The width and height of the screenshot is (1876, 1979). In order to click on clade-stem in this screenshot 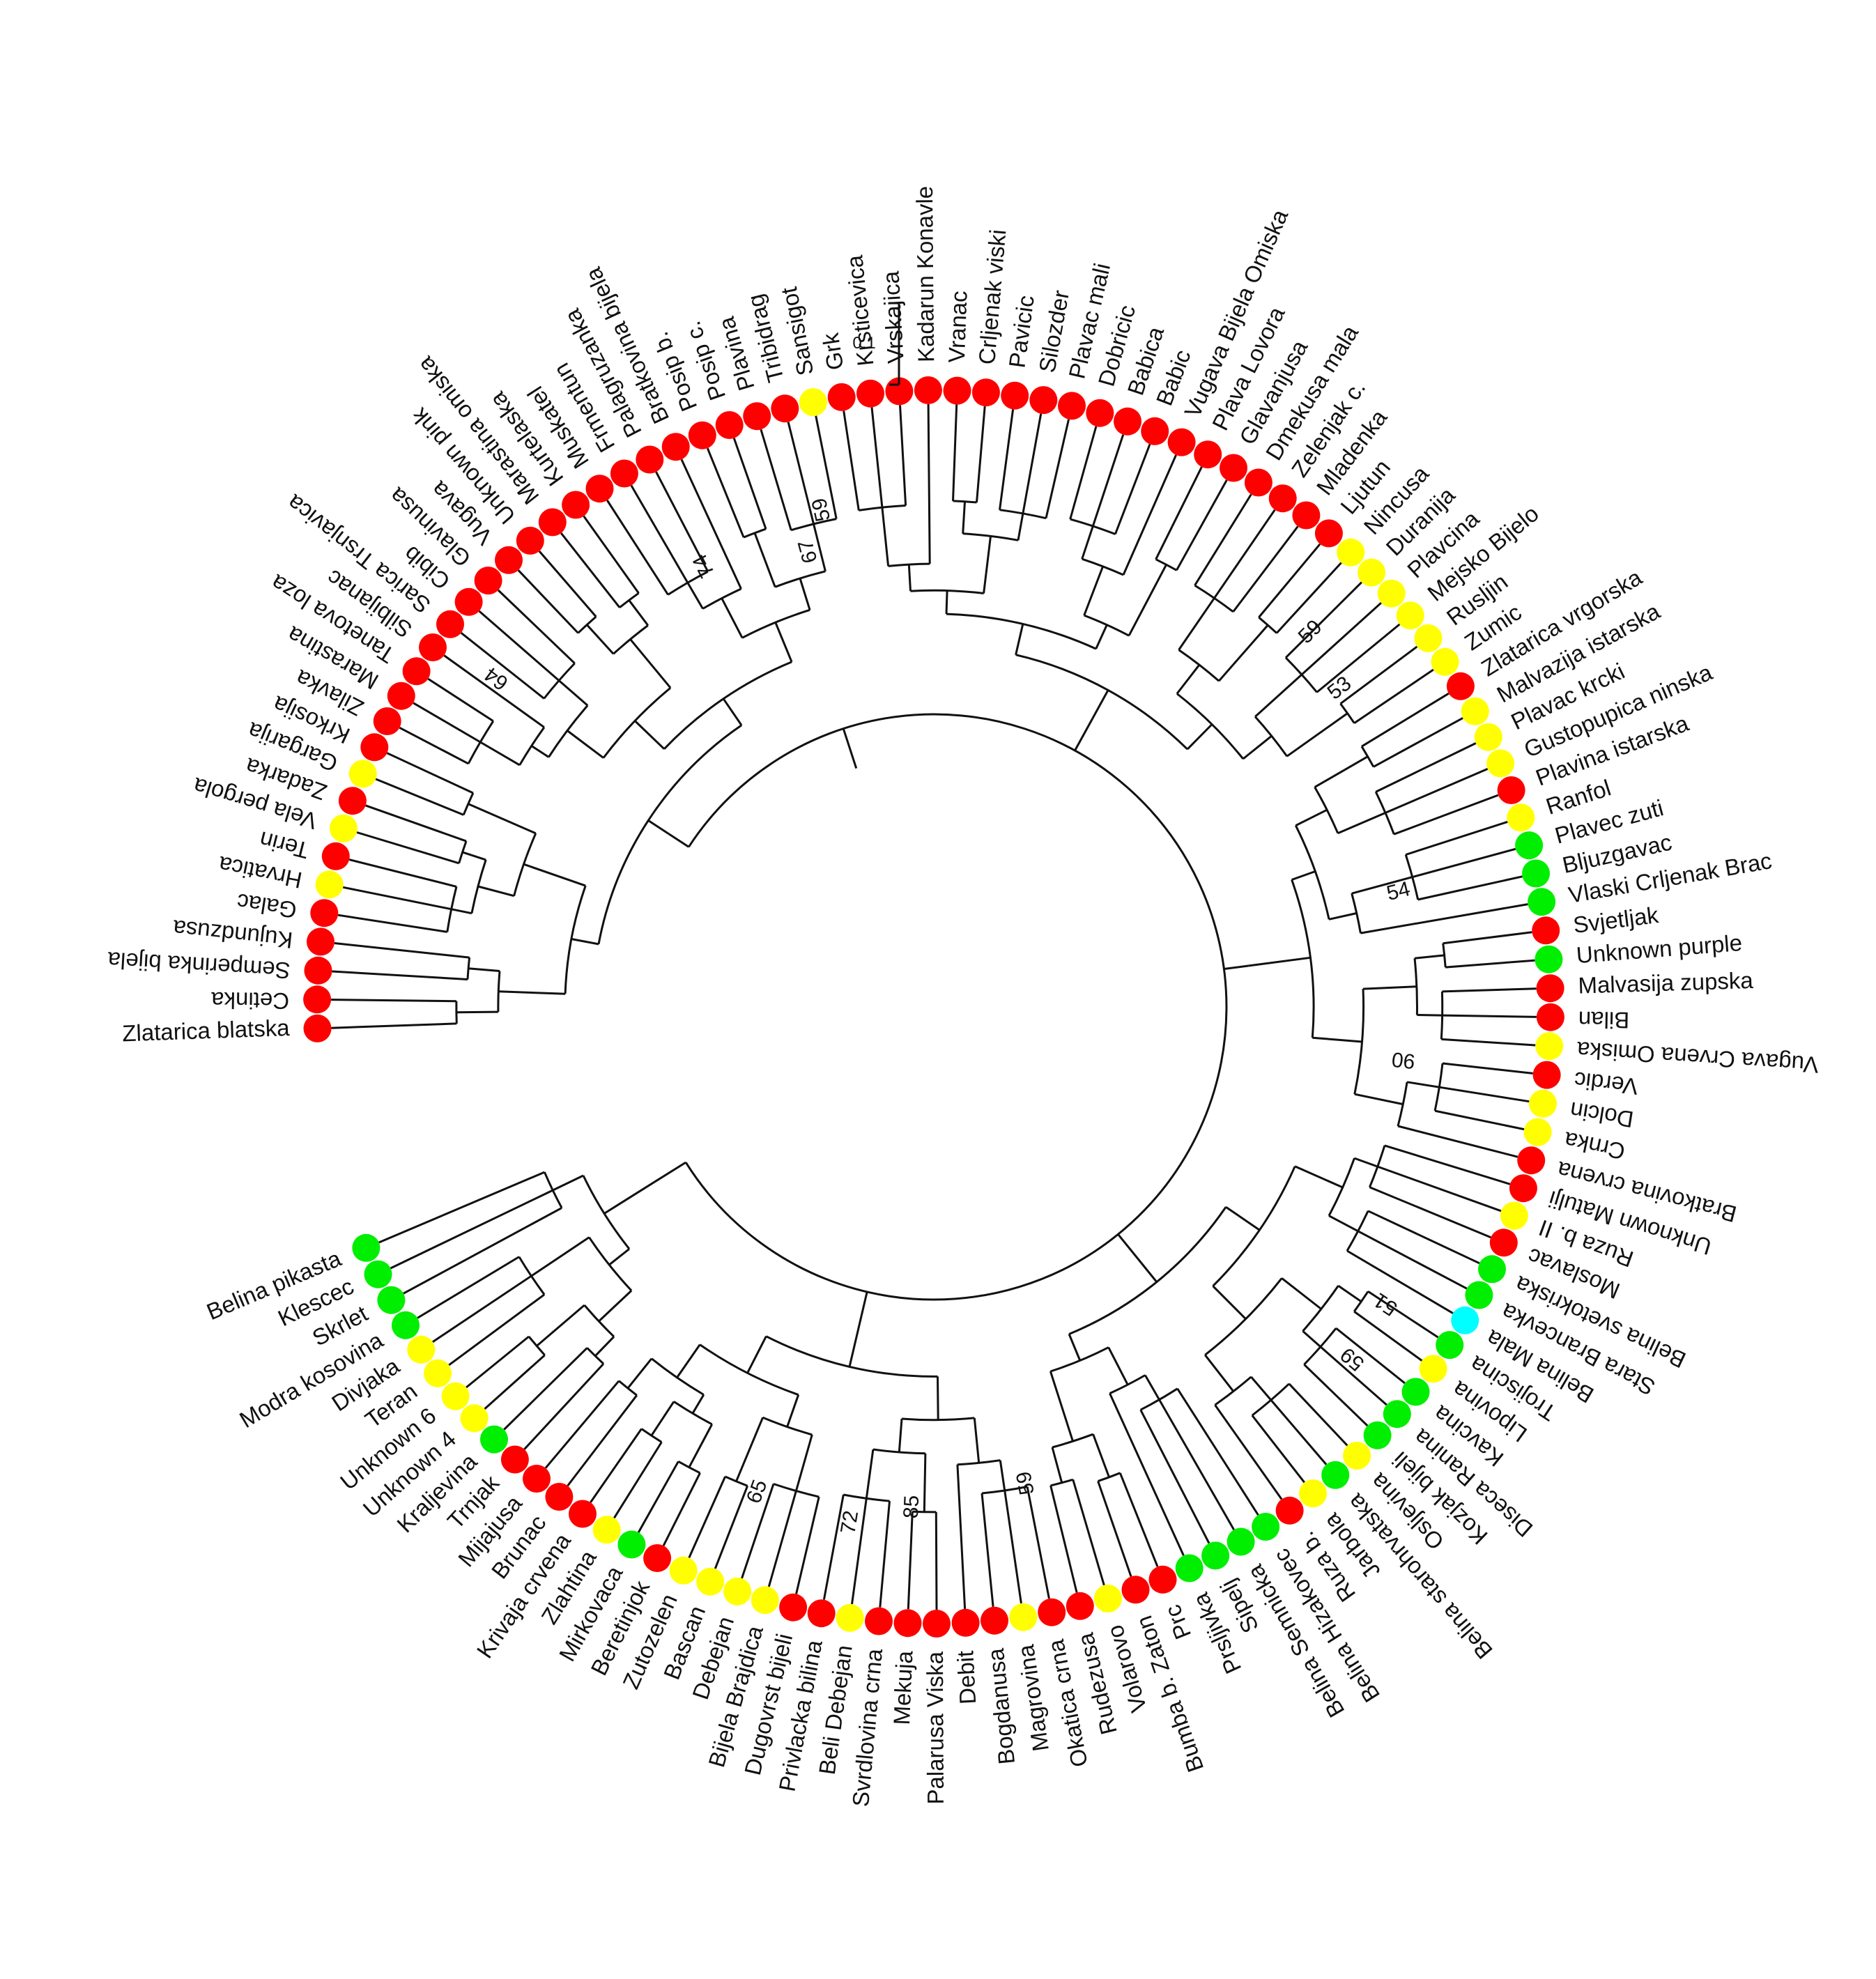, I will do `click(670, 1172)`.